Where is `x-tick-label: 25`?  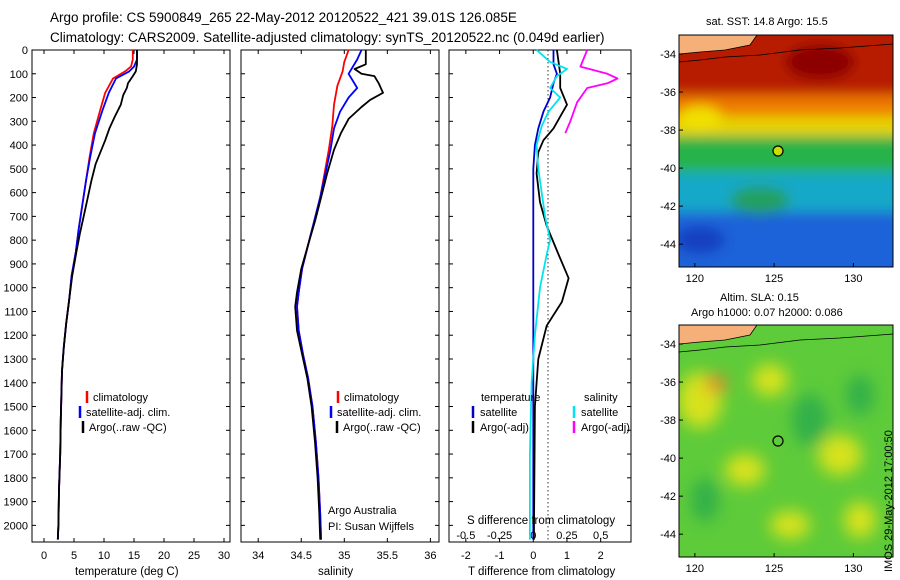 x-tick-label: 25 is located at coordinates (194, 556).